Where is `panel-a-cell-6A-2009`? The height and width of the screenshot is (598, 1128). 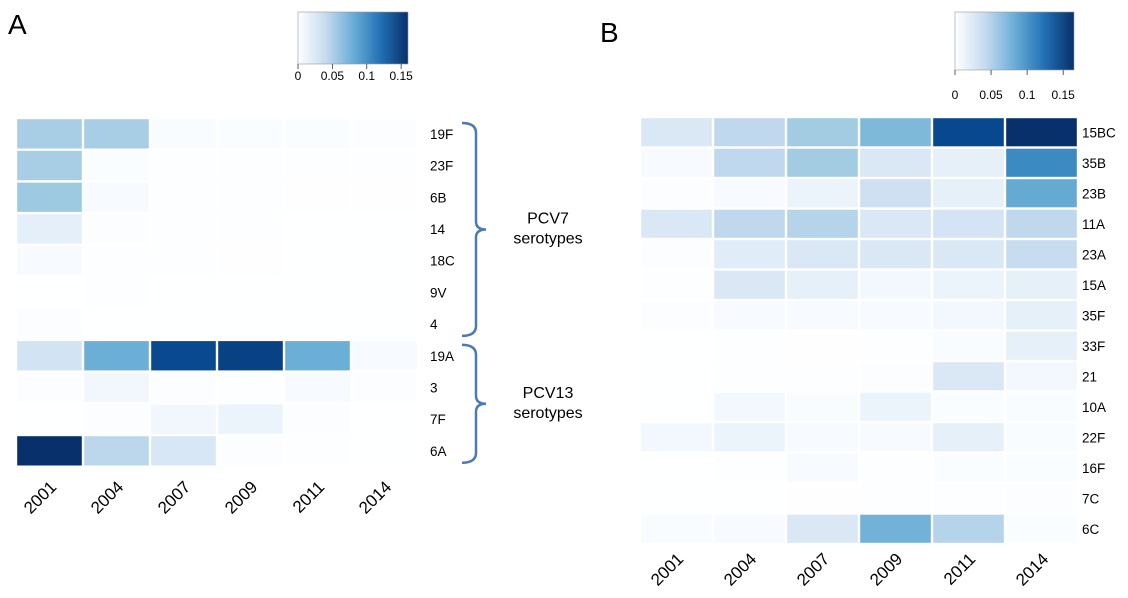
panel-a-cell-6A-2009 is located at coordinates (250, 451).